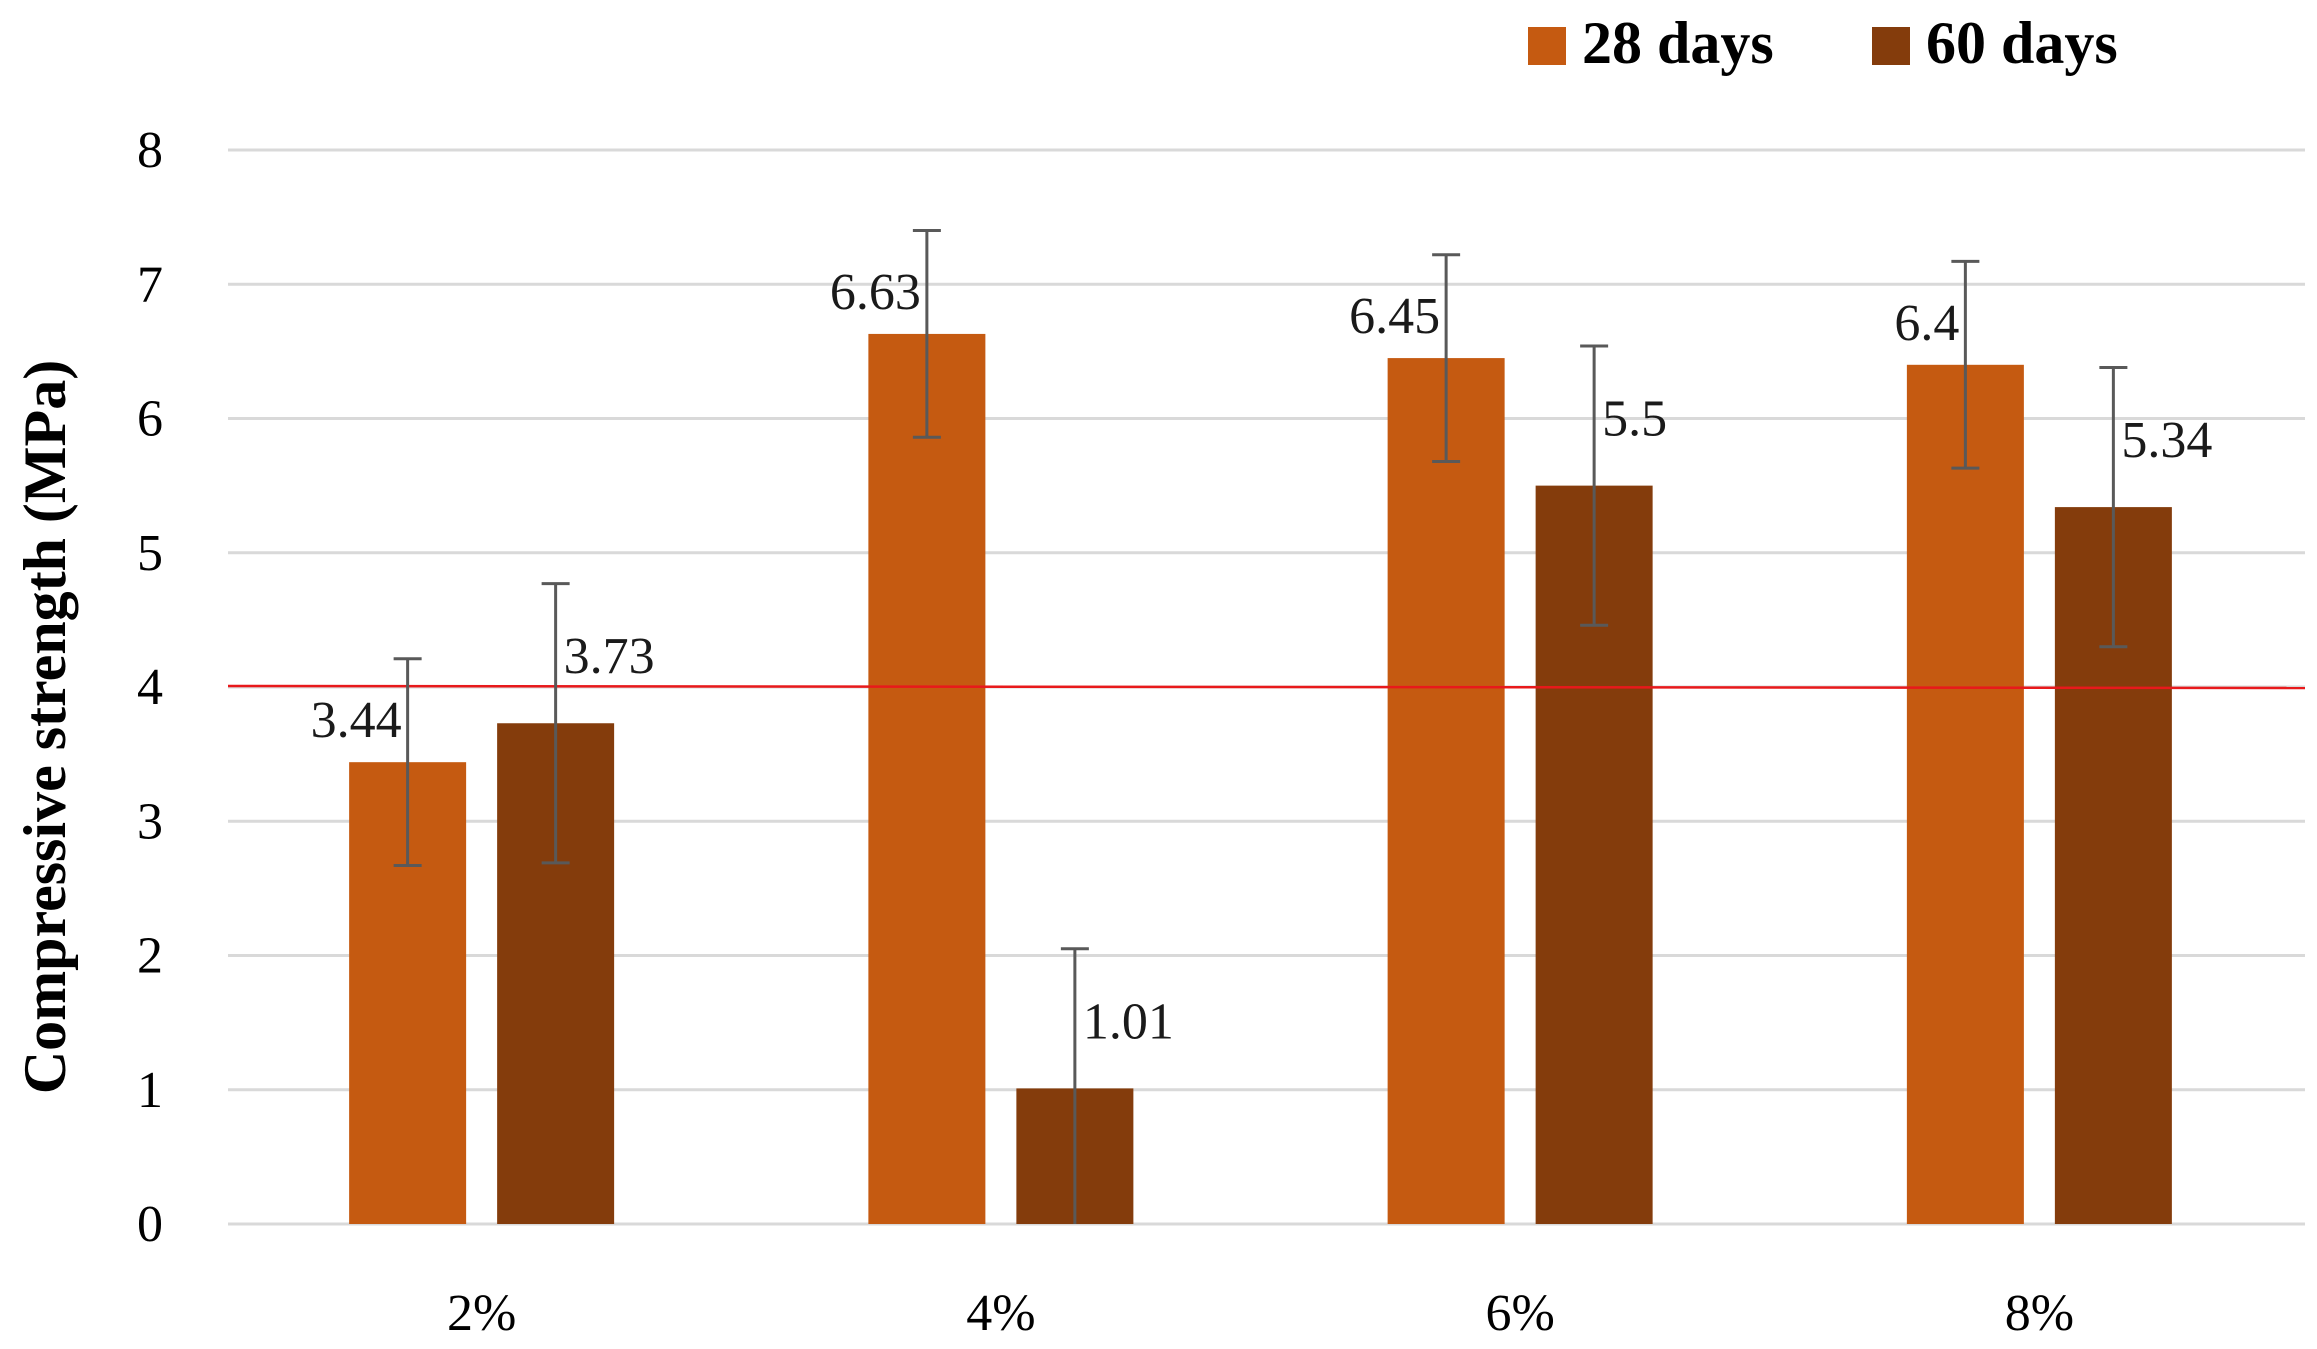 The height and width of the screenshot is (1349, 2317). What do you see at coordinates (481, 1313) in the screenshot?
I see `x-tick-label-2pct: 2%` at bounding box center [481, 1313].